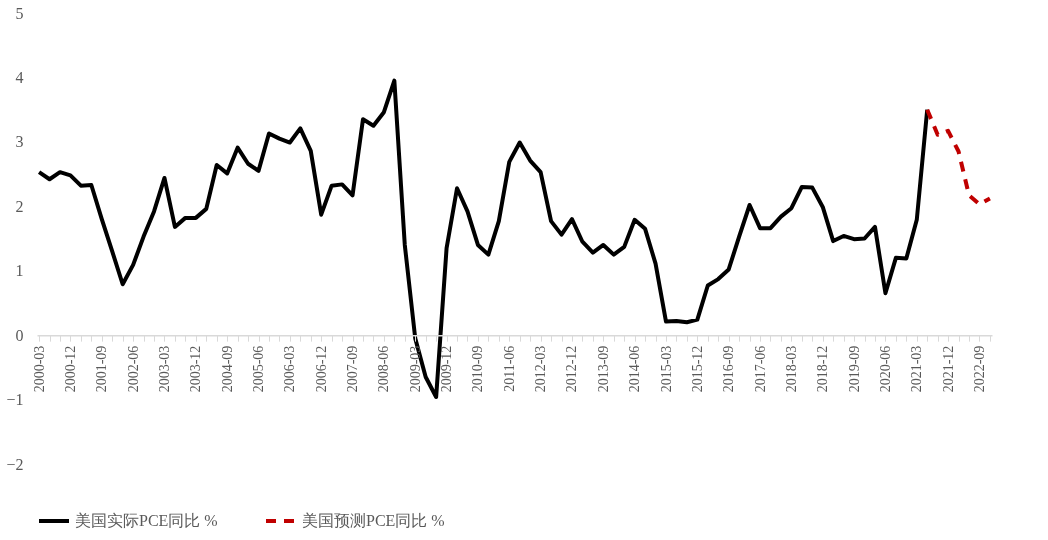 This screenshot has width=1048, height=540. What do you see at coordinates (541, 369) in the screenshot?
I see `x-tick-label: 2012-03` at bounding box center [541, 369].